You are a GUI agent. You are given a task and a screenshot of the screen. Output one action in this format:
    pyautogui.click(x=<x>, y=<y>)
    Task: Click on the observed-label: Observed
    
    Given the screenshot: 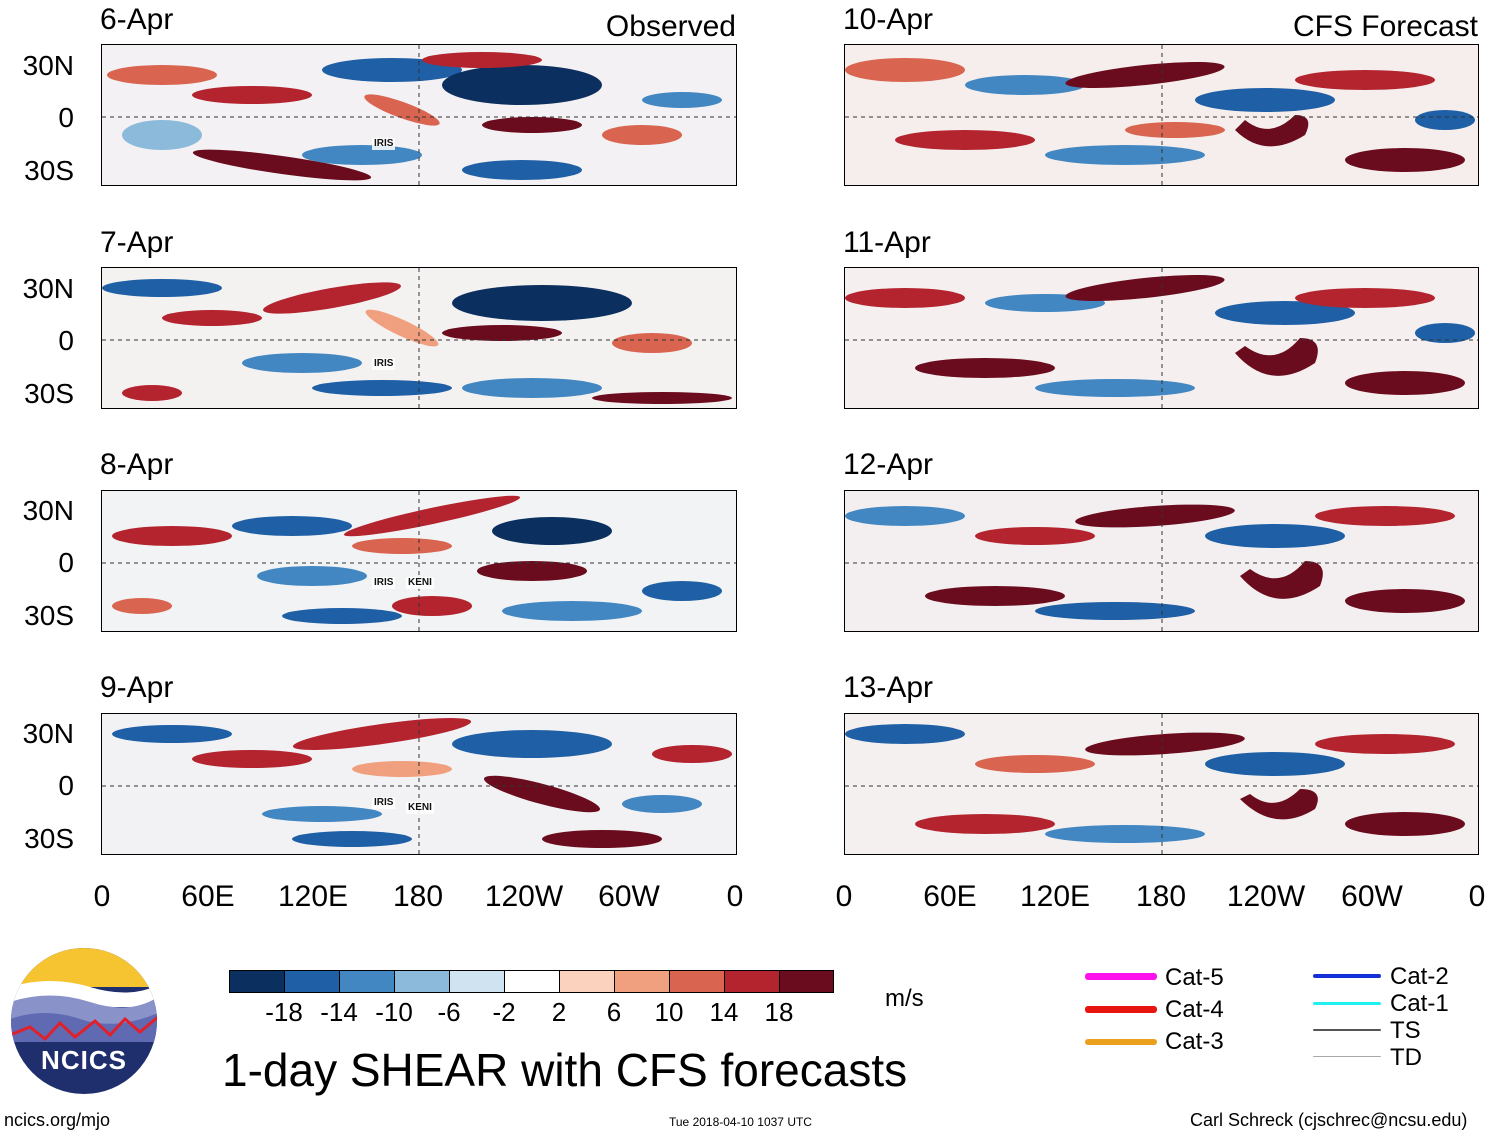 What is the action you would take?
    pyautogui.click(x=670, y=26)
    